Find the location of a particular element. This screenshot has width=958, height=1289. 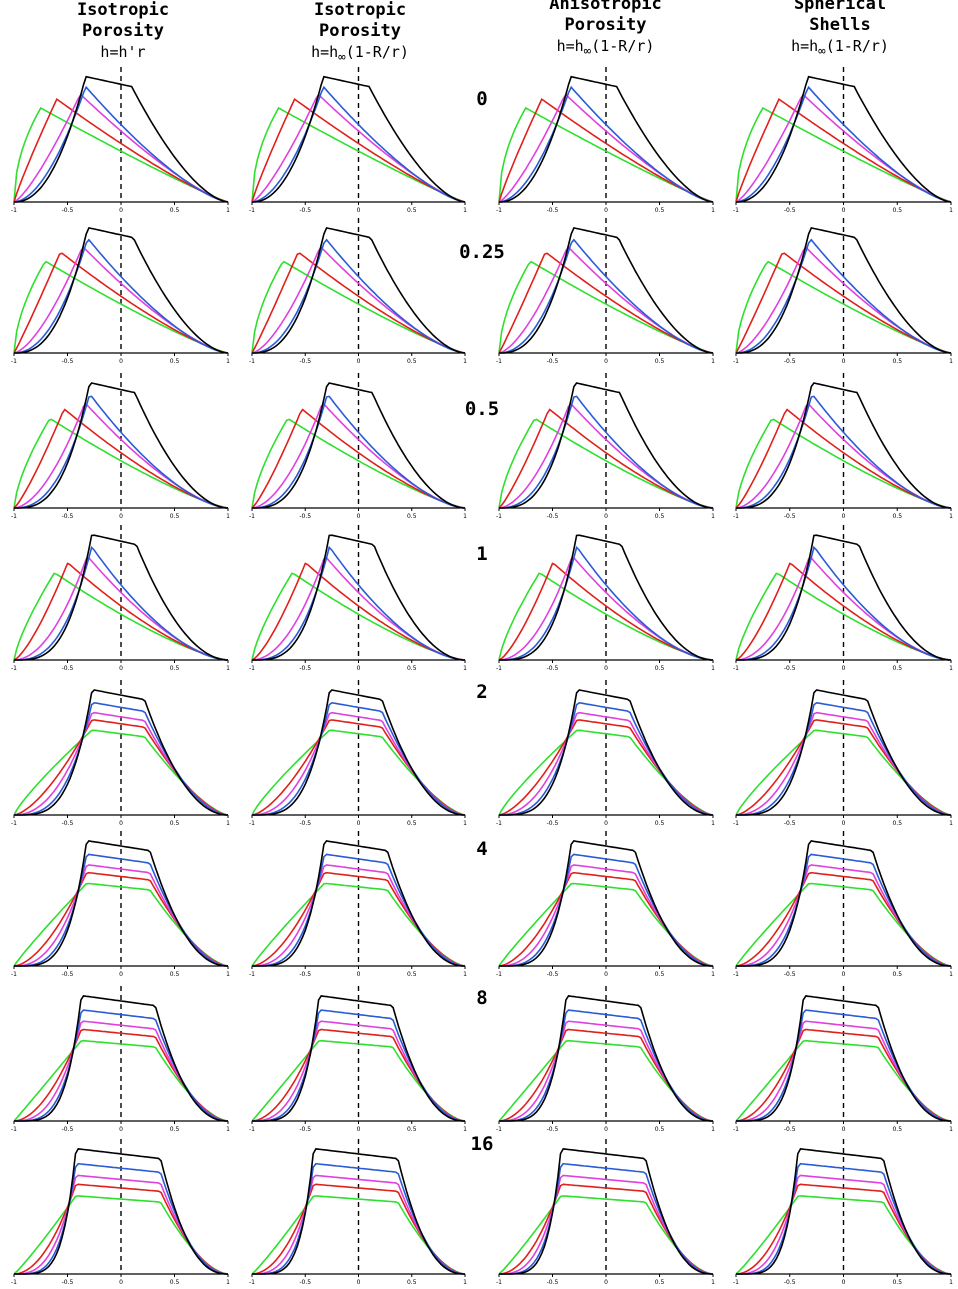

panel-3-6: -1 -0.5 0 0.5 1 is located at coordinates (605, 904).